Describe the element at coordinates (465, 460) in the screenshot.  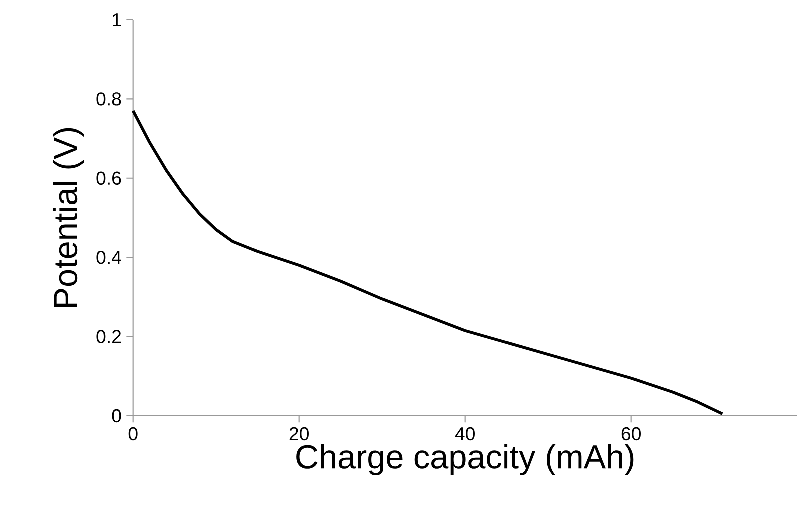
I see `x-axis-title: Charge capacity (mAh)` at that location.